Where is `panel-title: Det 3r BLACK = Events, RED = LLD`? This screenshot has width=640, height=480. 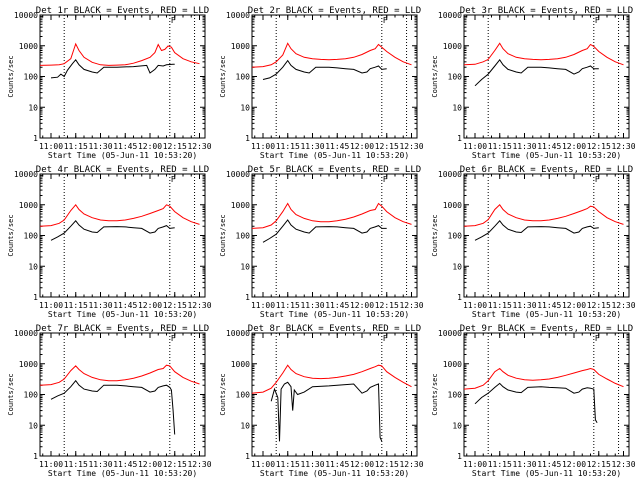
panel-title: Det 3r BLACK = Events, RED = LLD is located at coordinates (546, 11).